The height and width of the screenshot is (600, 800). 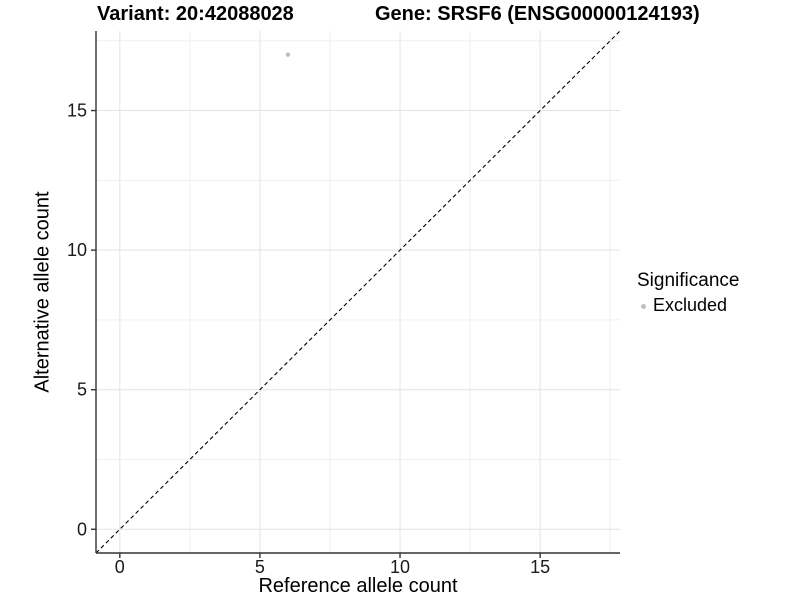 What do you see at coordinates (77, 250) in the screenshot?
I see `y-tick-label: 10` at bounding box center [77, 250].